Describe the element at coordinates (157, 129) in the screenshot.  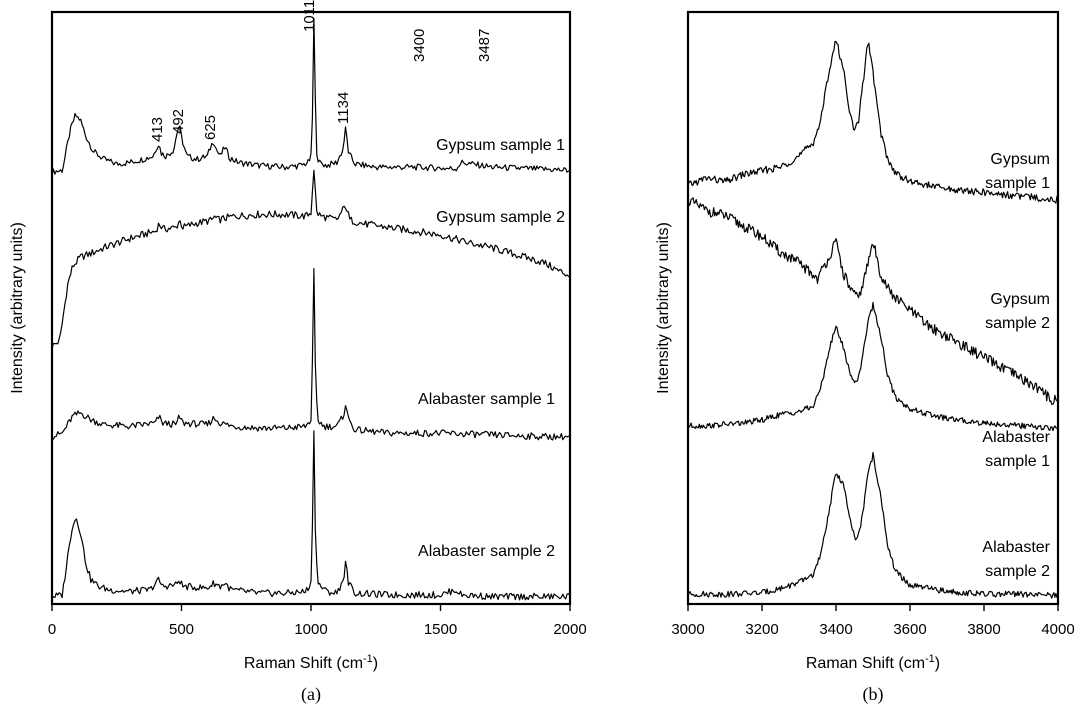
I see `peak-label: 413` at that location.